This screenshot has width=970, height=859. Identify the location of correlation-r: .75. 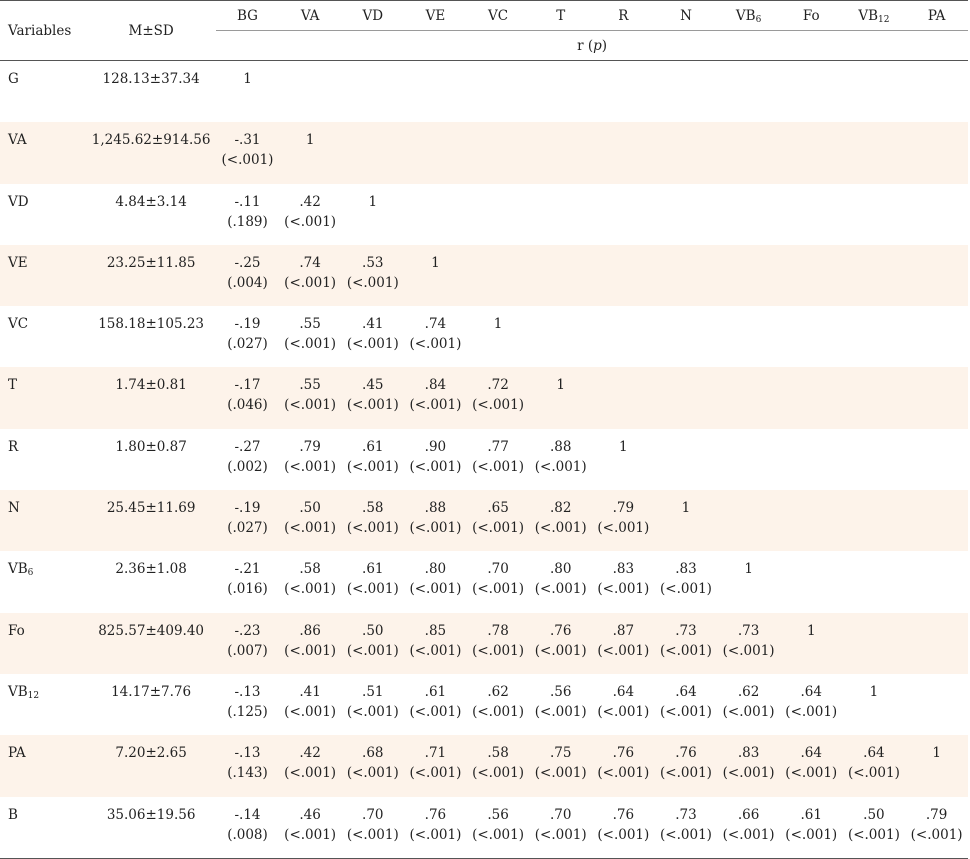
(560, 753).